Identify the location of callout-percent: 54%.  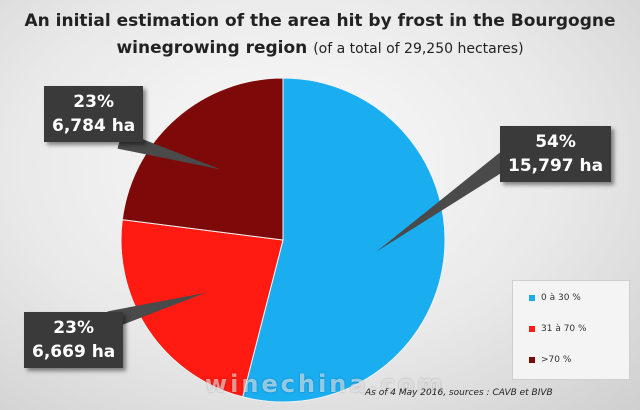
(555, 142).